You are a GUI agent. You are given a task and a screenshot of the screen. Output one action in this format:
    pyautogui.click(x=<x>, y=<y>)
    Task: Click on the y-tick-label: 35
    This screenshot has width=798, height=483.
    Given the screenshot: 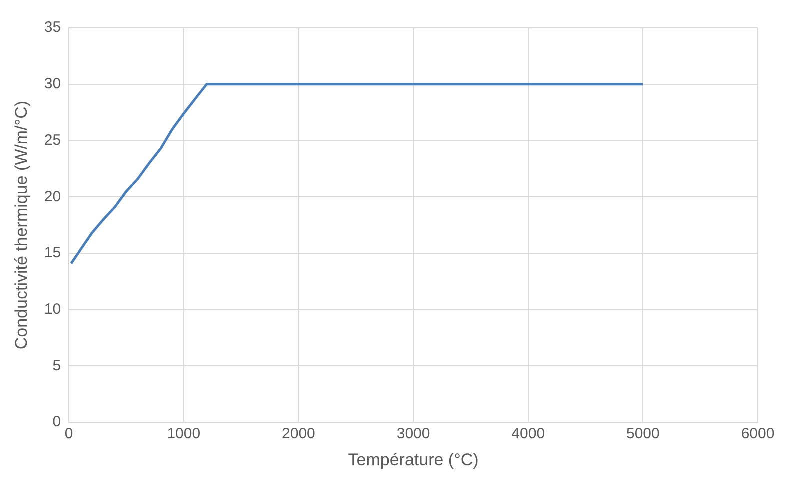 What is the action you would take?
    pyautogui.click(x=53, y=27)
    